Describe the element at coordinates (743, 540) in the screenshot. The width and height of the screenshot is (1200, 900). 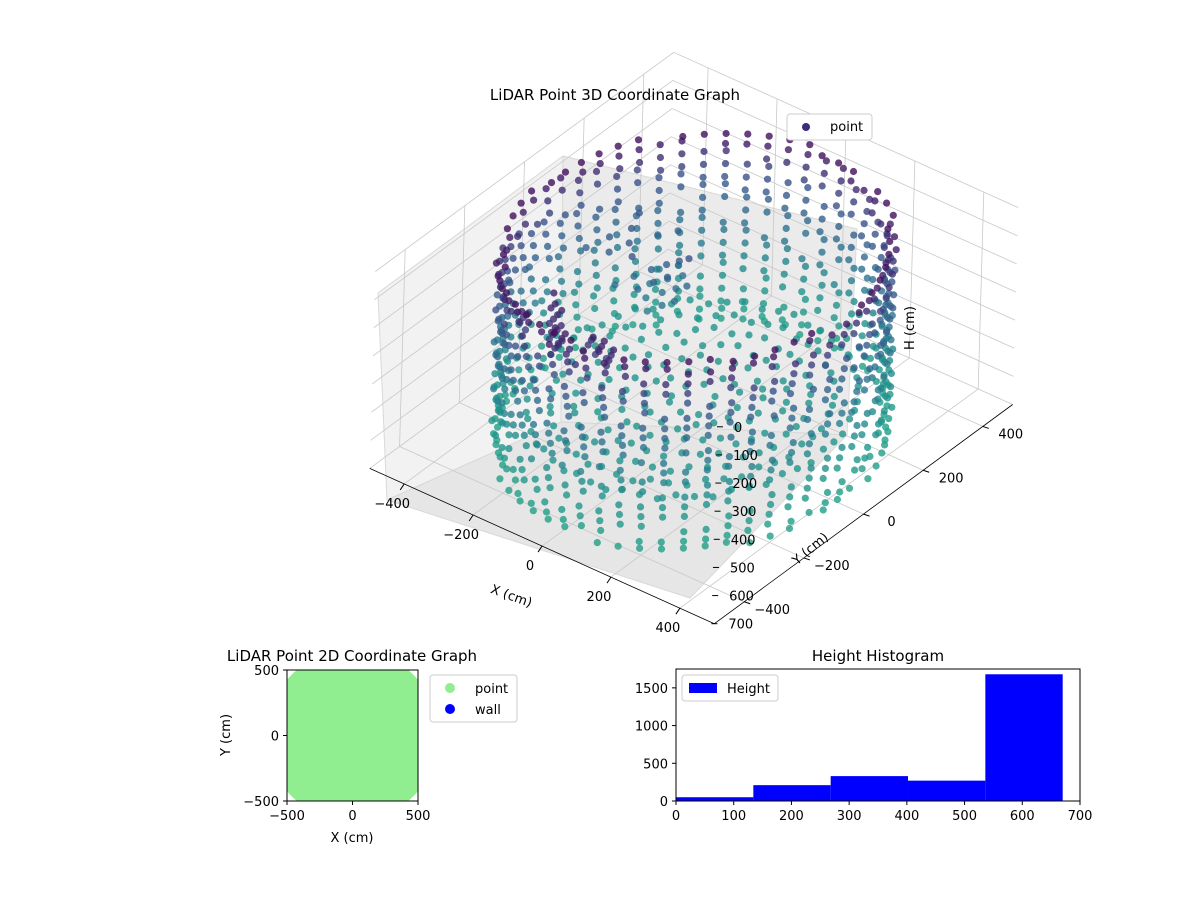
I see `z-tick-label-3d: 400` at that location.